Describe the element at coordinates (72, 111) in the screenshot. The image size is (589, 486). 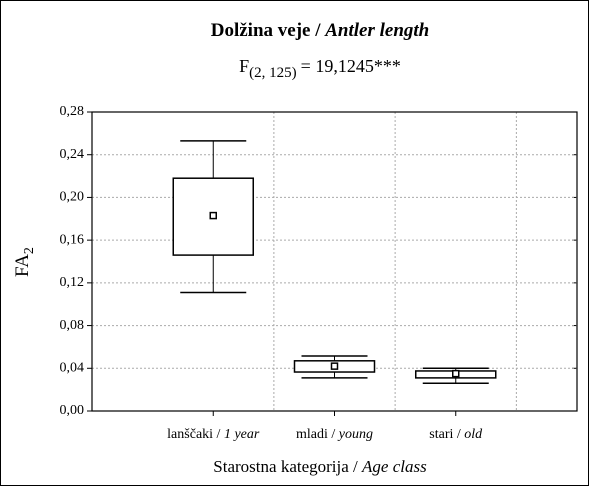
I see `y-tick-label: 0,28` at that location.